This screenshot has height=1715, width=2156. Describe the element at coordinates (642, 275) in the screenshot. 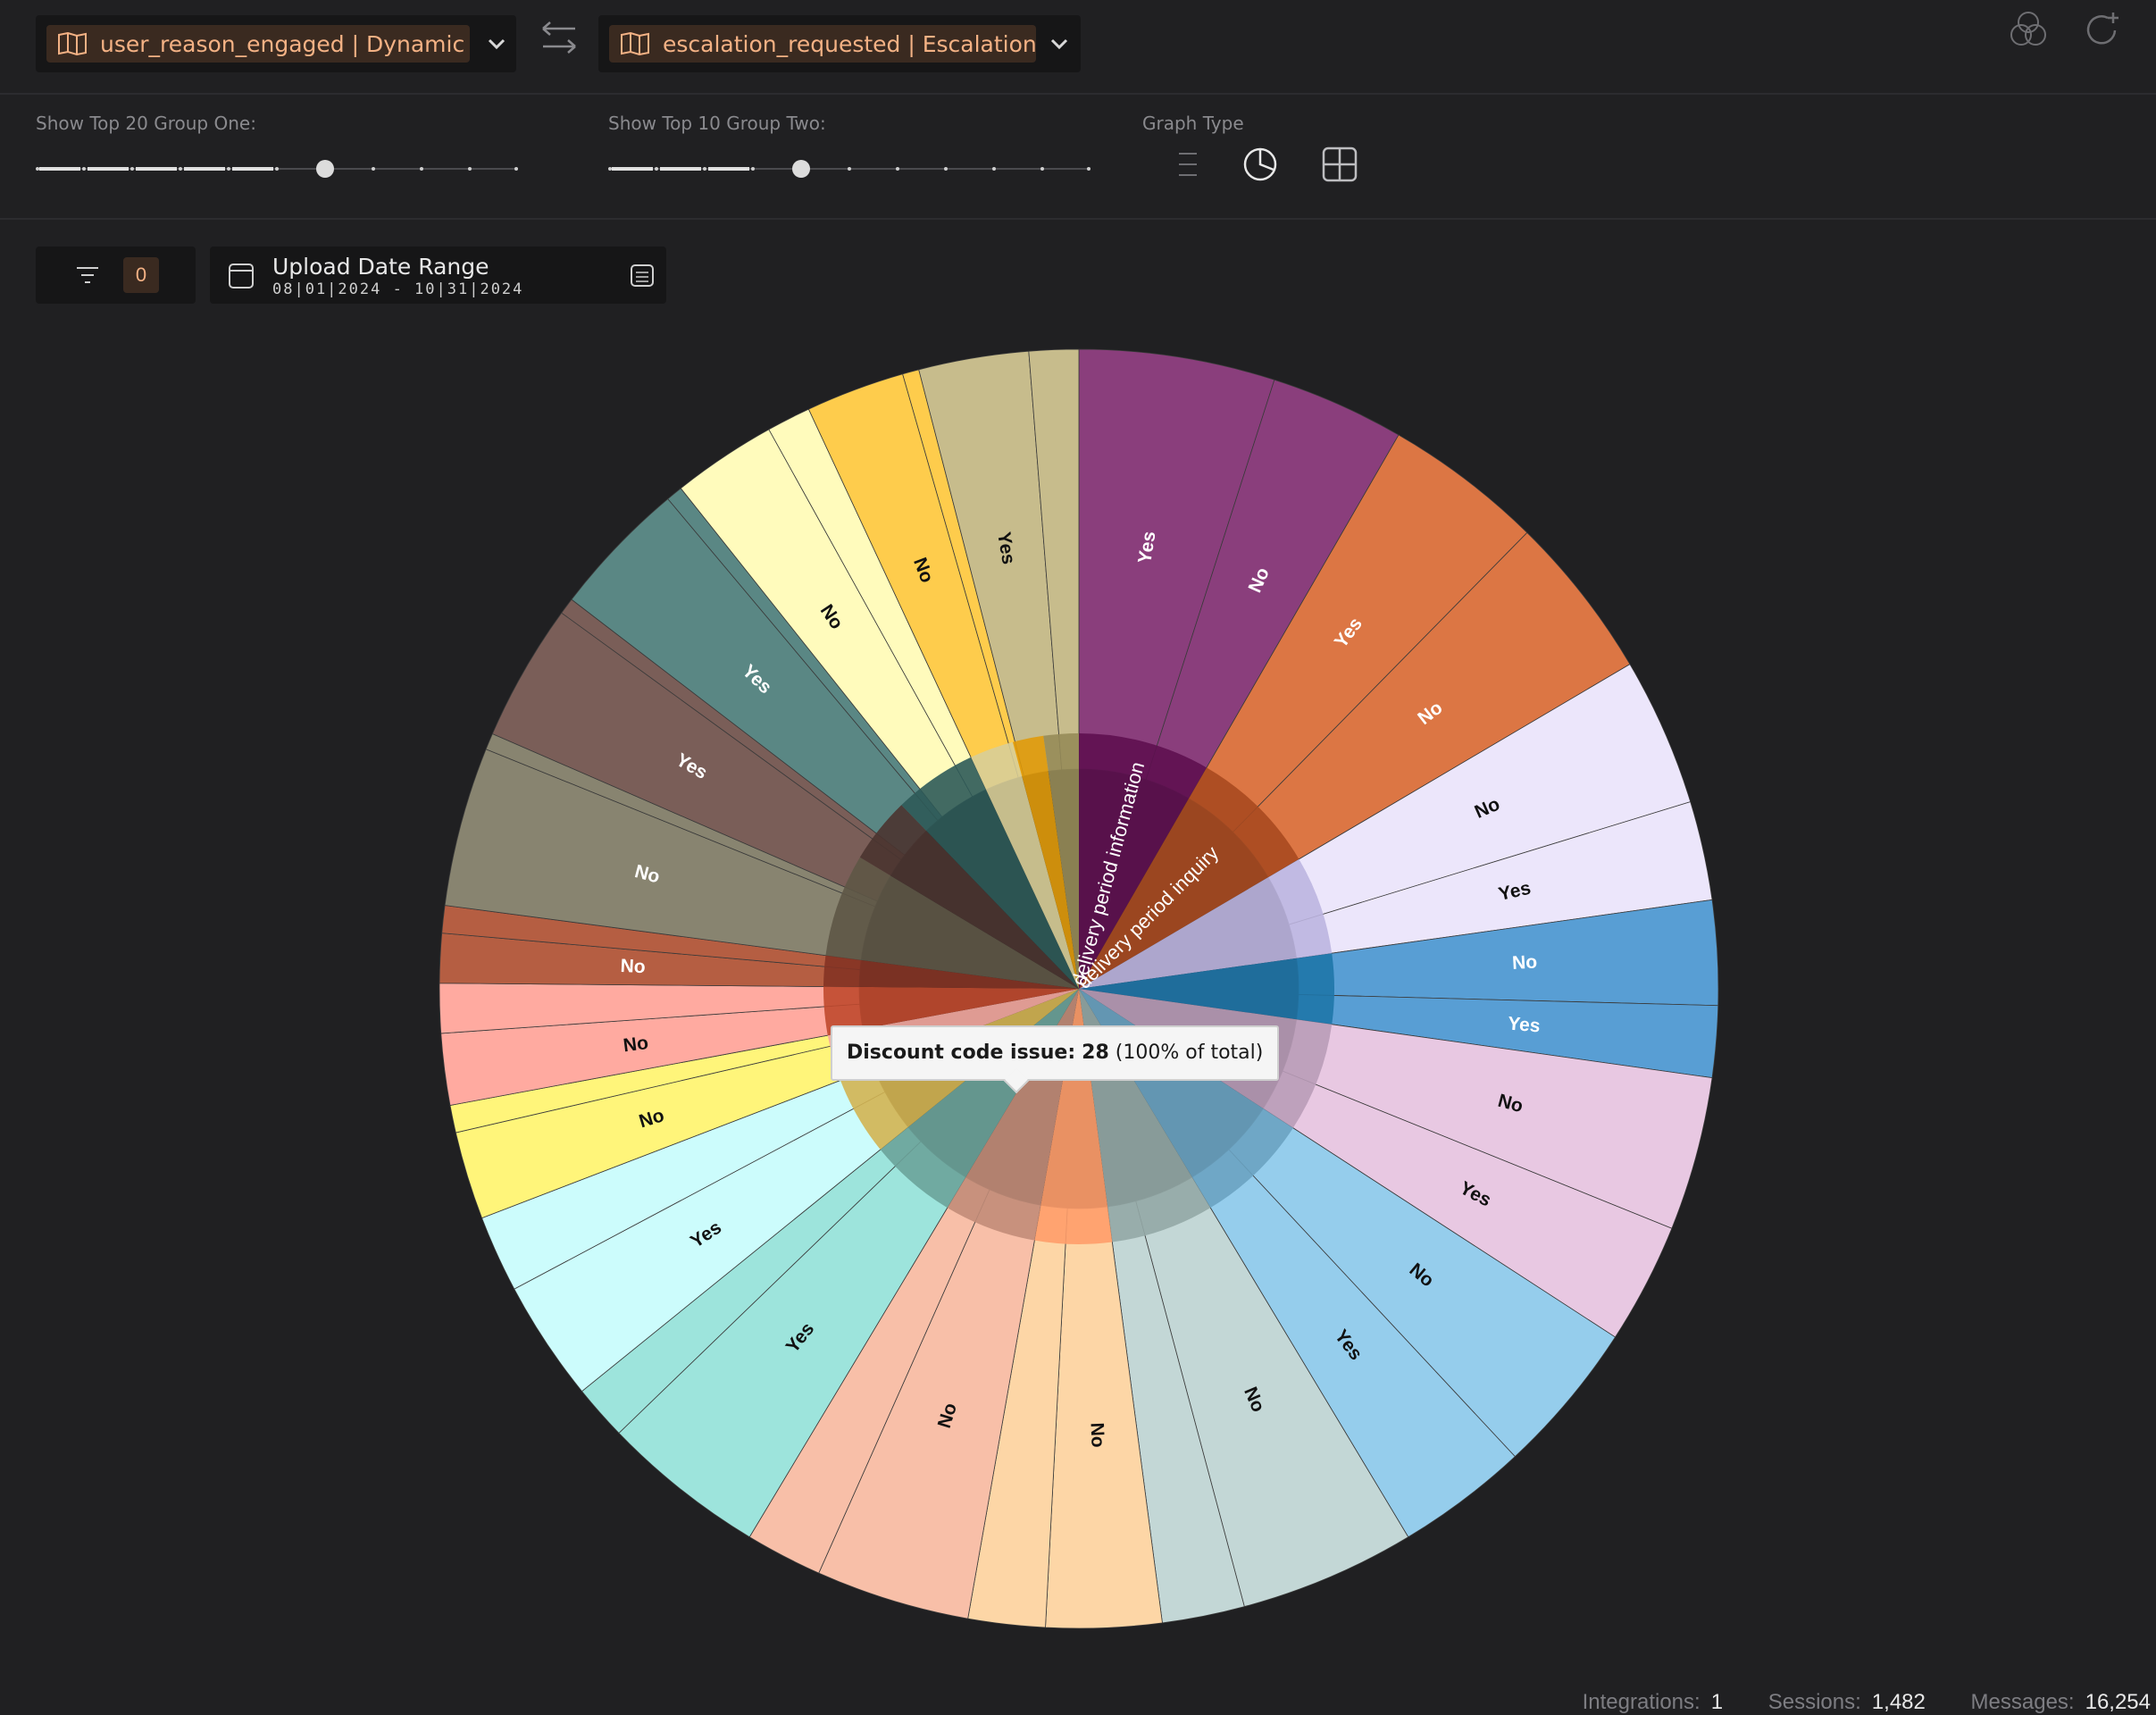

I see `calendar-list-icon` at that location.